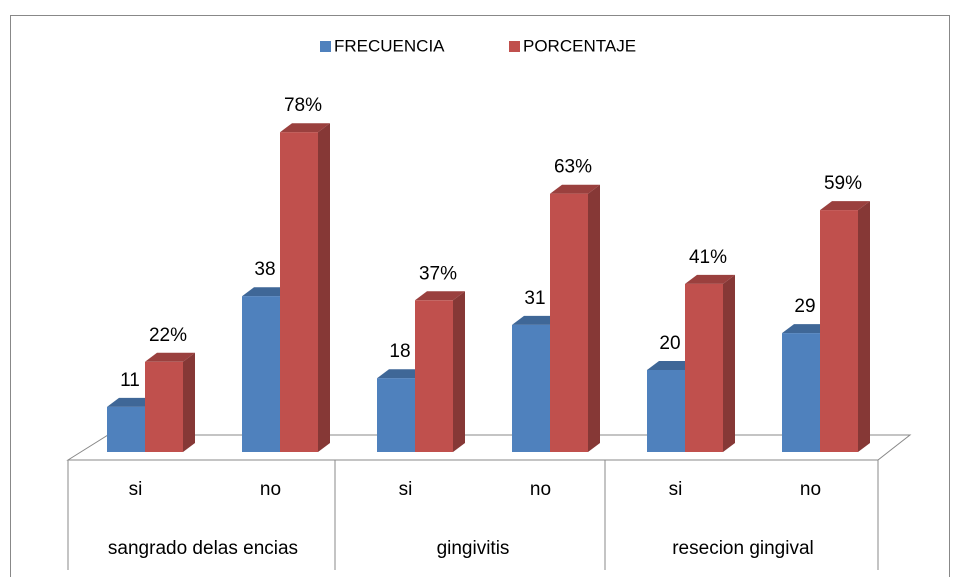  What do you see at coordinates (473, 548) in the screenshot?
I see `group-label: gingivitis` at bounding box center [473, 548].